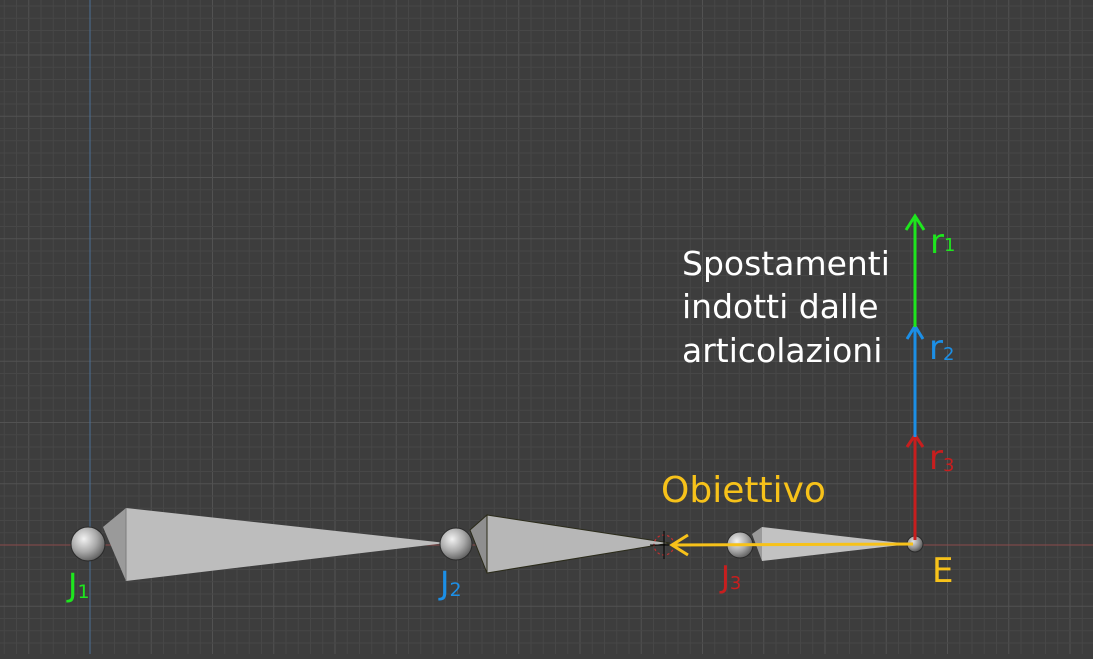 The image size is (1093, 659). I want to click on target-label: Obiettivo, so click(743, 490).